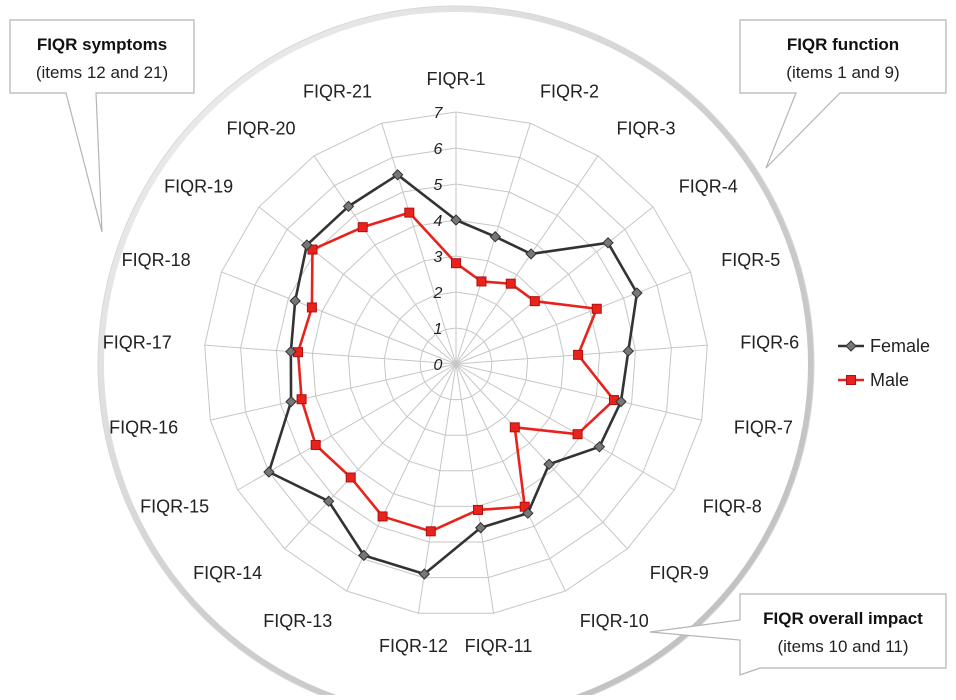 Image resolution: width=956 pixels, height=700 pixels. I want to click on tick-label-2: 2, so click(438, 293).